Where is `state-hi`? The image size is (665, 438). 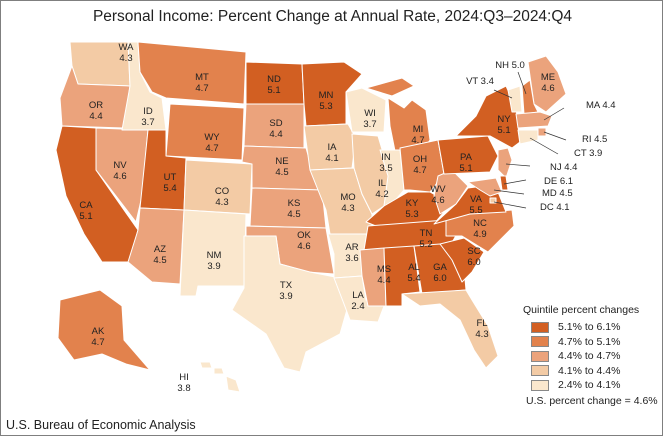 state-hi is located at coordinates (220, 377).